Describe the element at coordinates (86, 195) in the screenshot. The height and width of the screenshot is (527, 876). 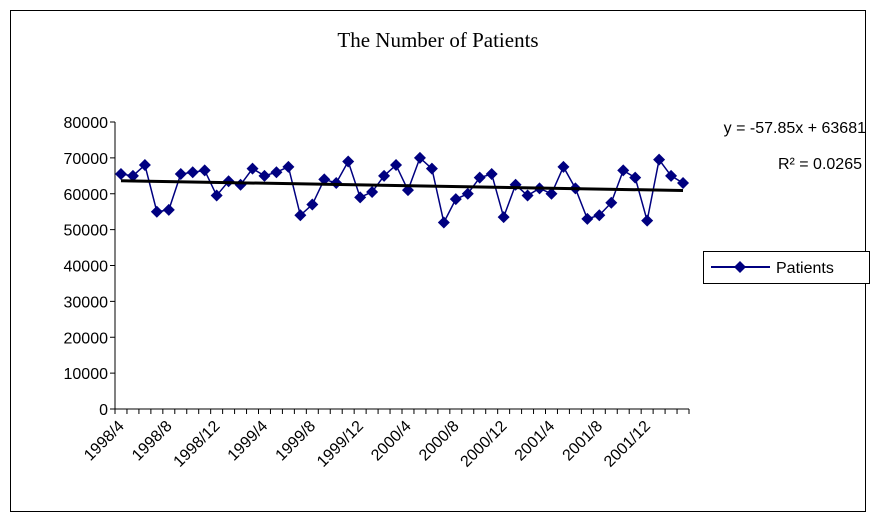
I see `y-tick-label: 60000` at that location.